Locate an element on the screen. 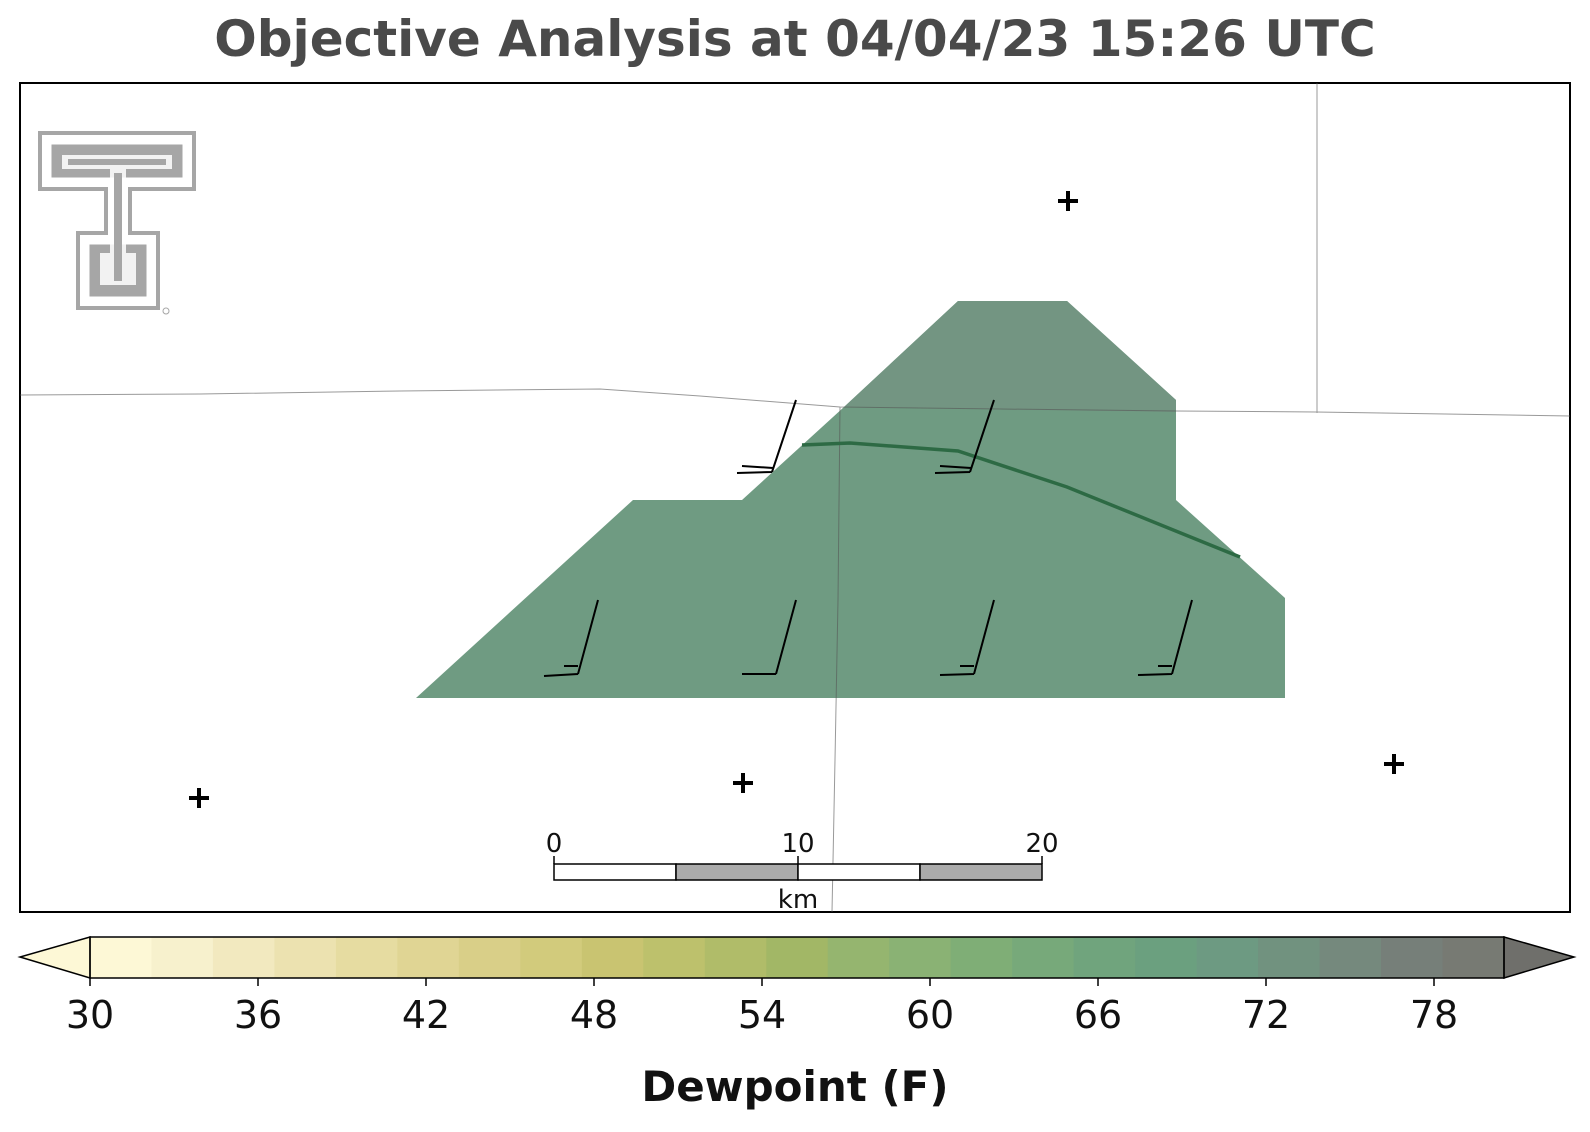 This screenshot has height=1132, width=1590. colorbar-over-arrow is located at coordinates (1540, 958).